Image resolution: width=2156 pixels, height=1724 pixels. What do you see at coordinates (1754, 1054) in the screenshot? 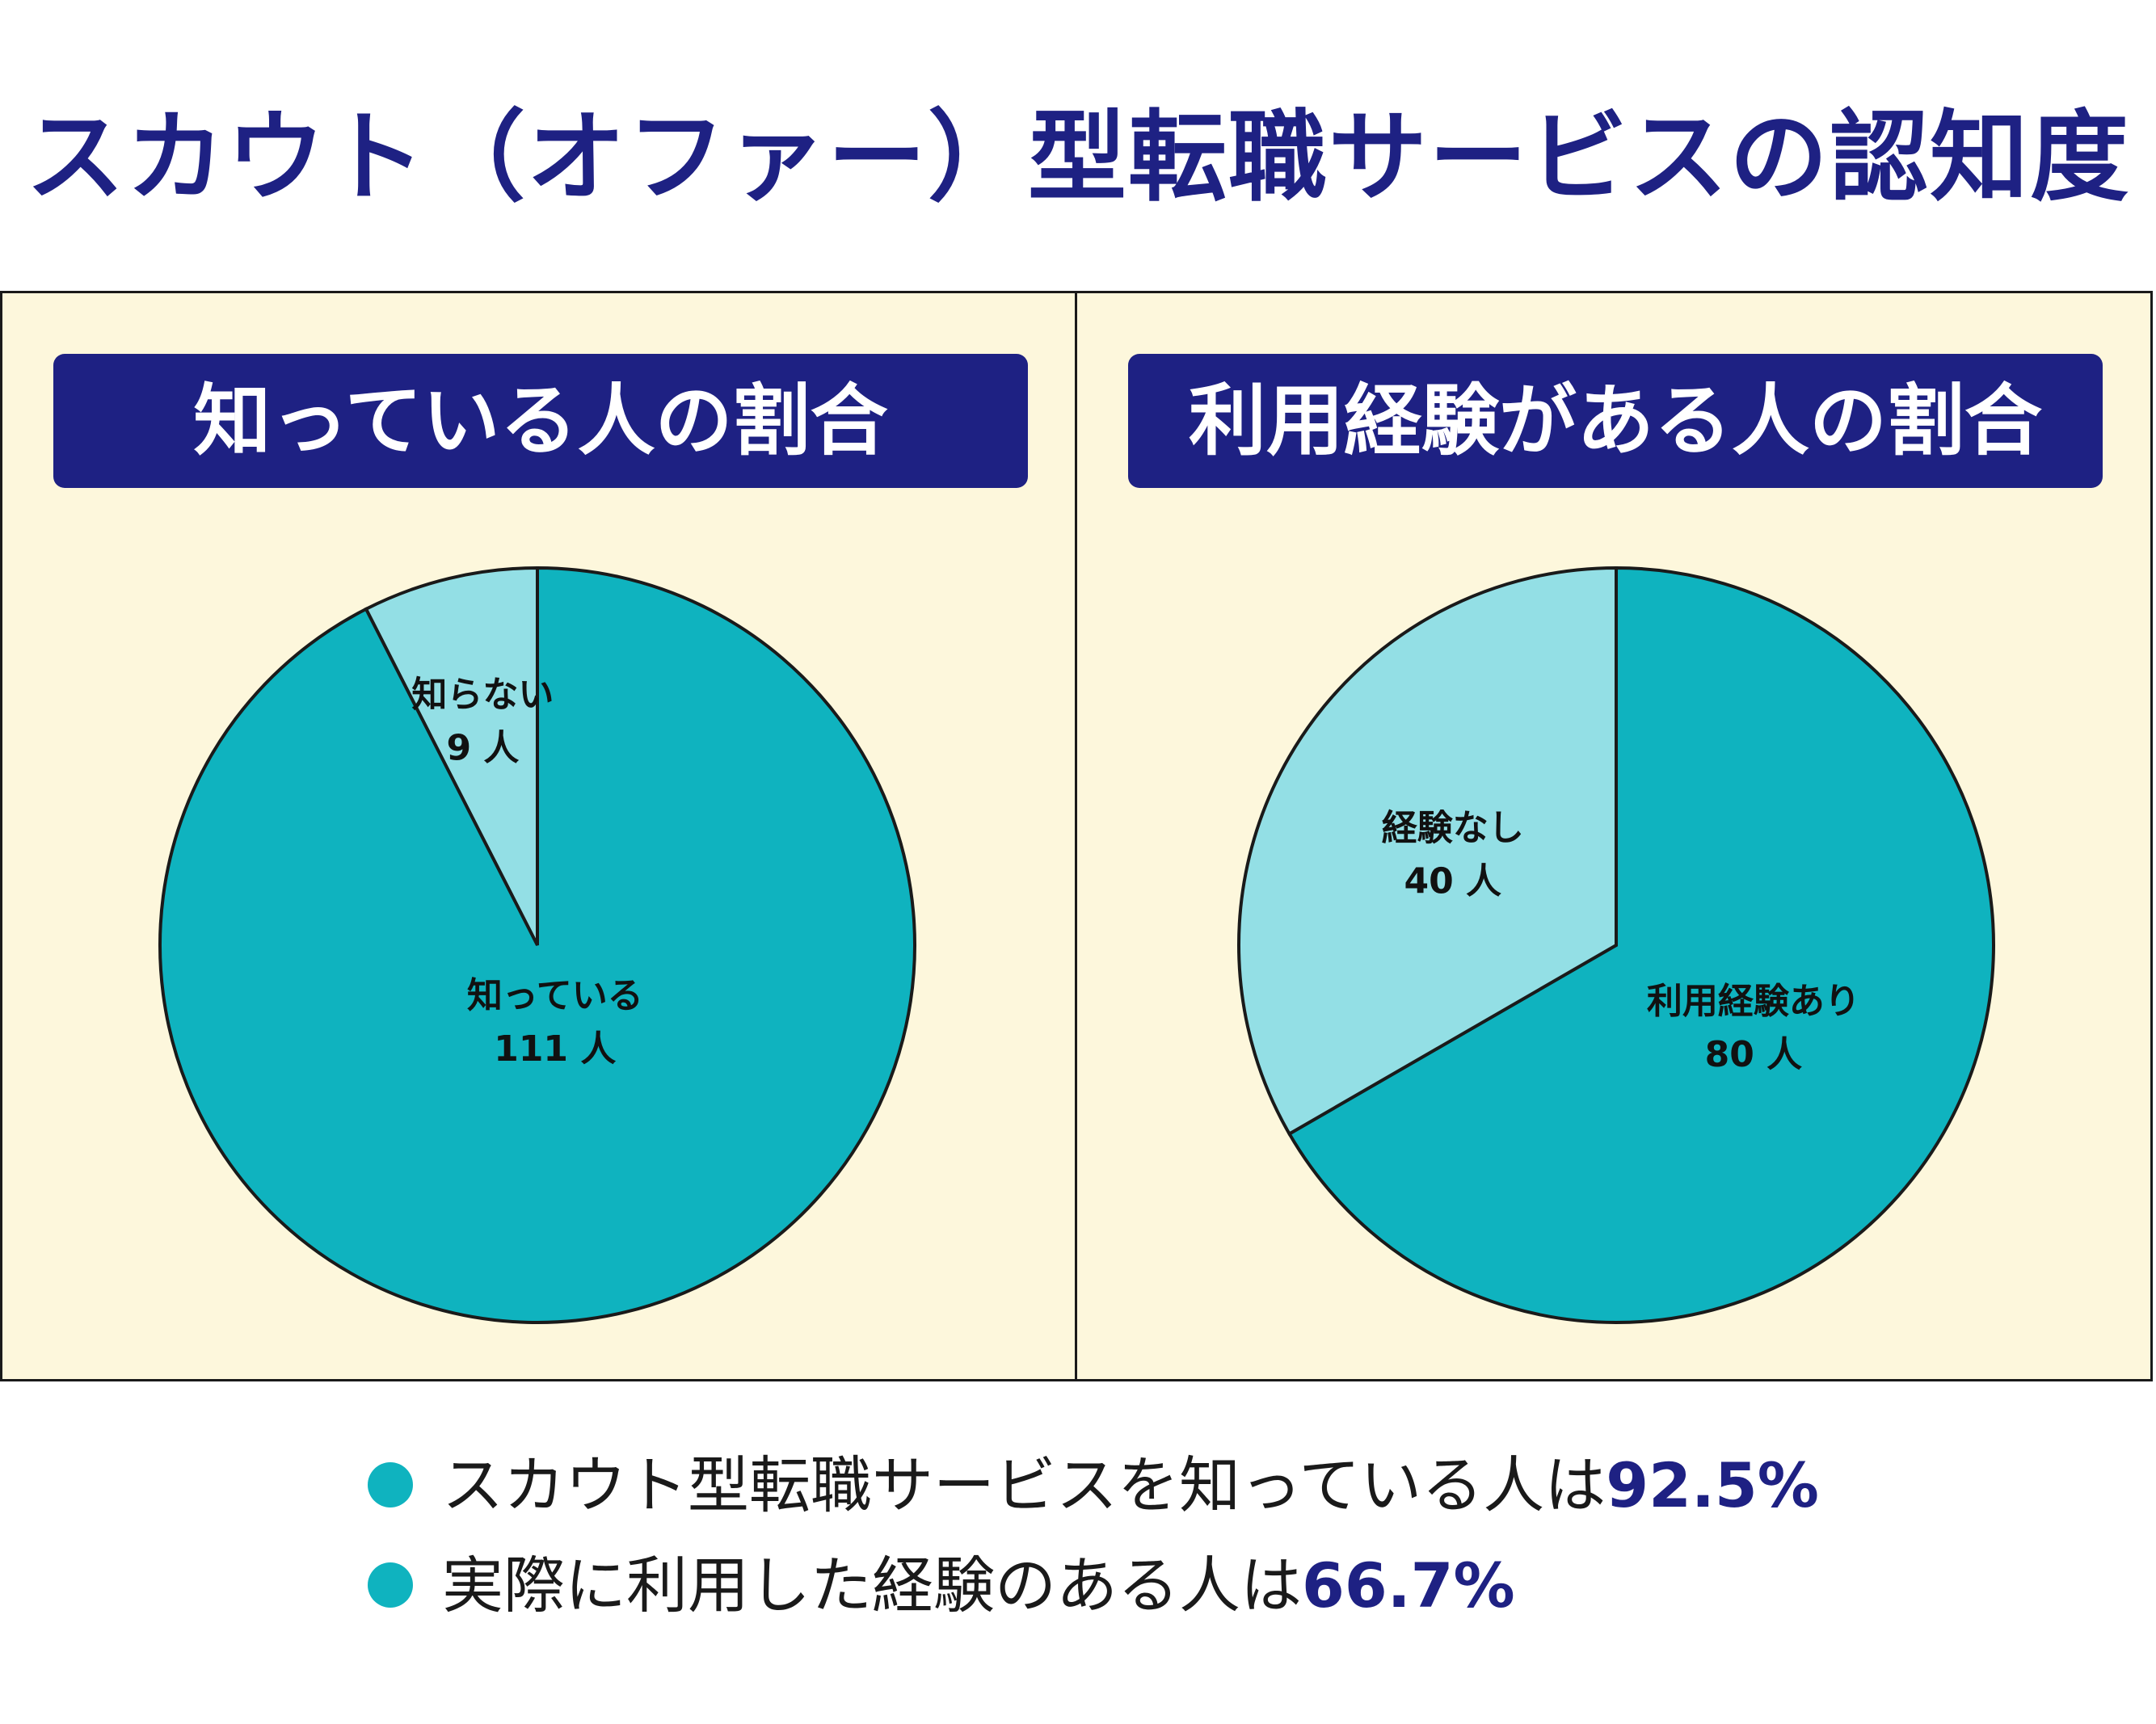
I see `slice-count-label: 80 人` at bounding box center [1754, 1054].